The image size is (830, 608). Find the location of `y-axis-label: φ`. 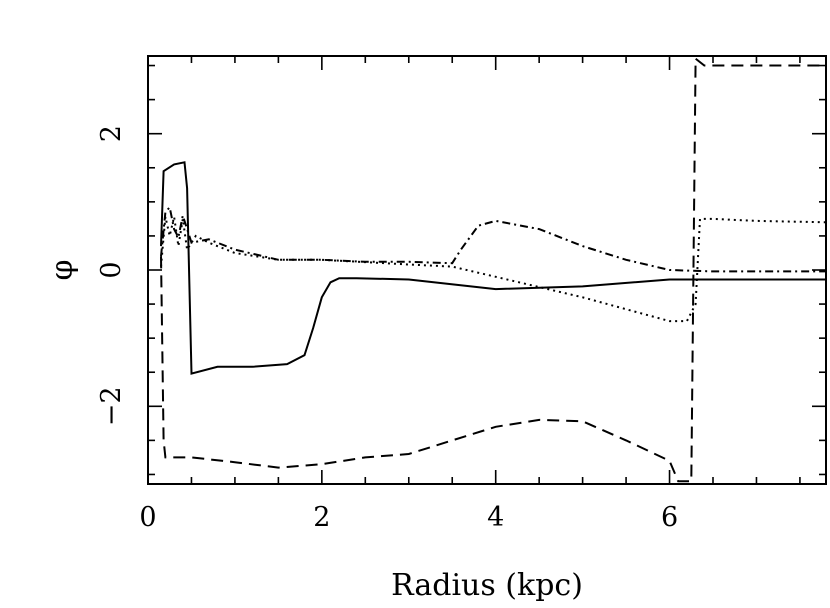

y-axis-label: φ is located at coordinates (62, 269).